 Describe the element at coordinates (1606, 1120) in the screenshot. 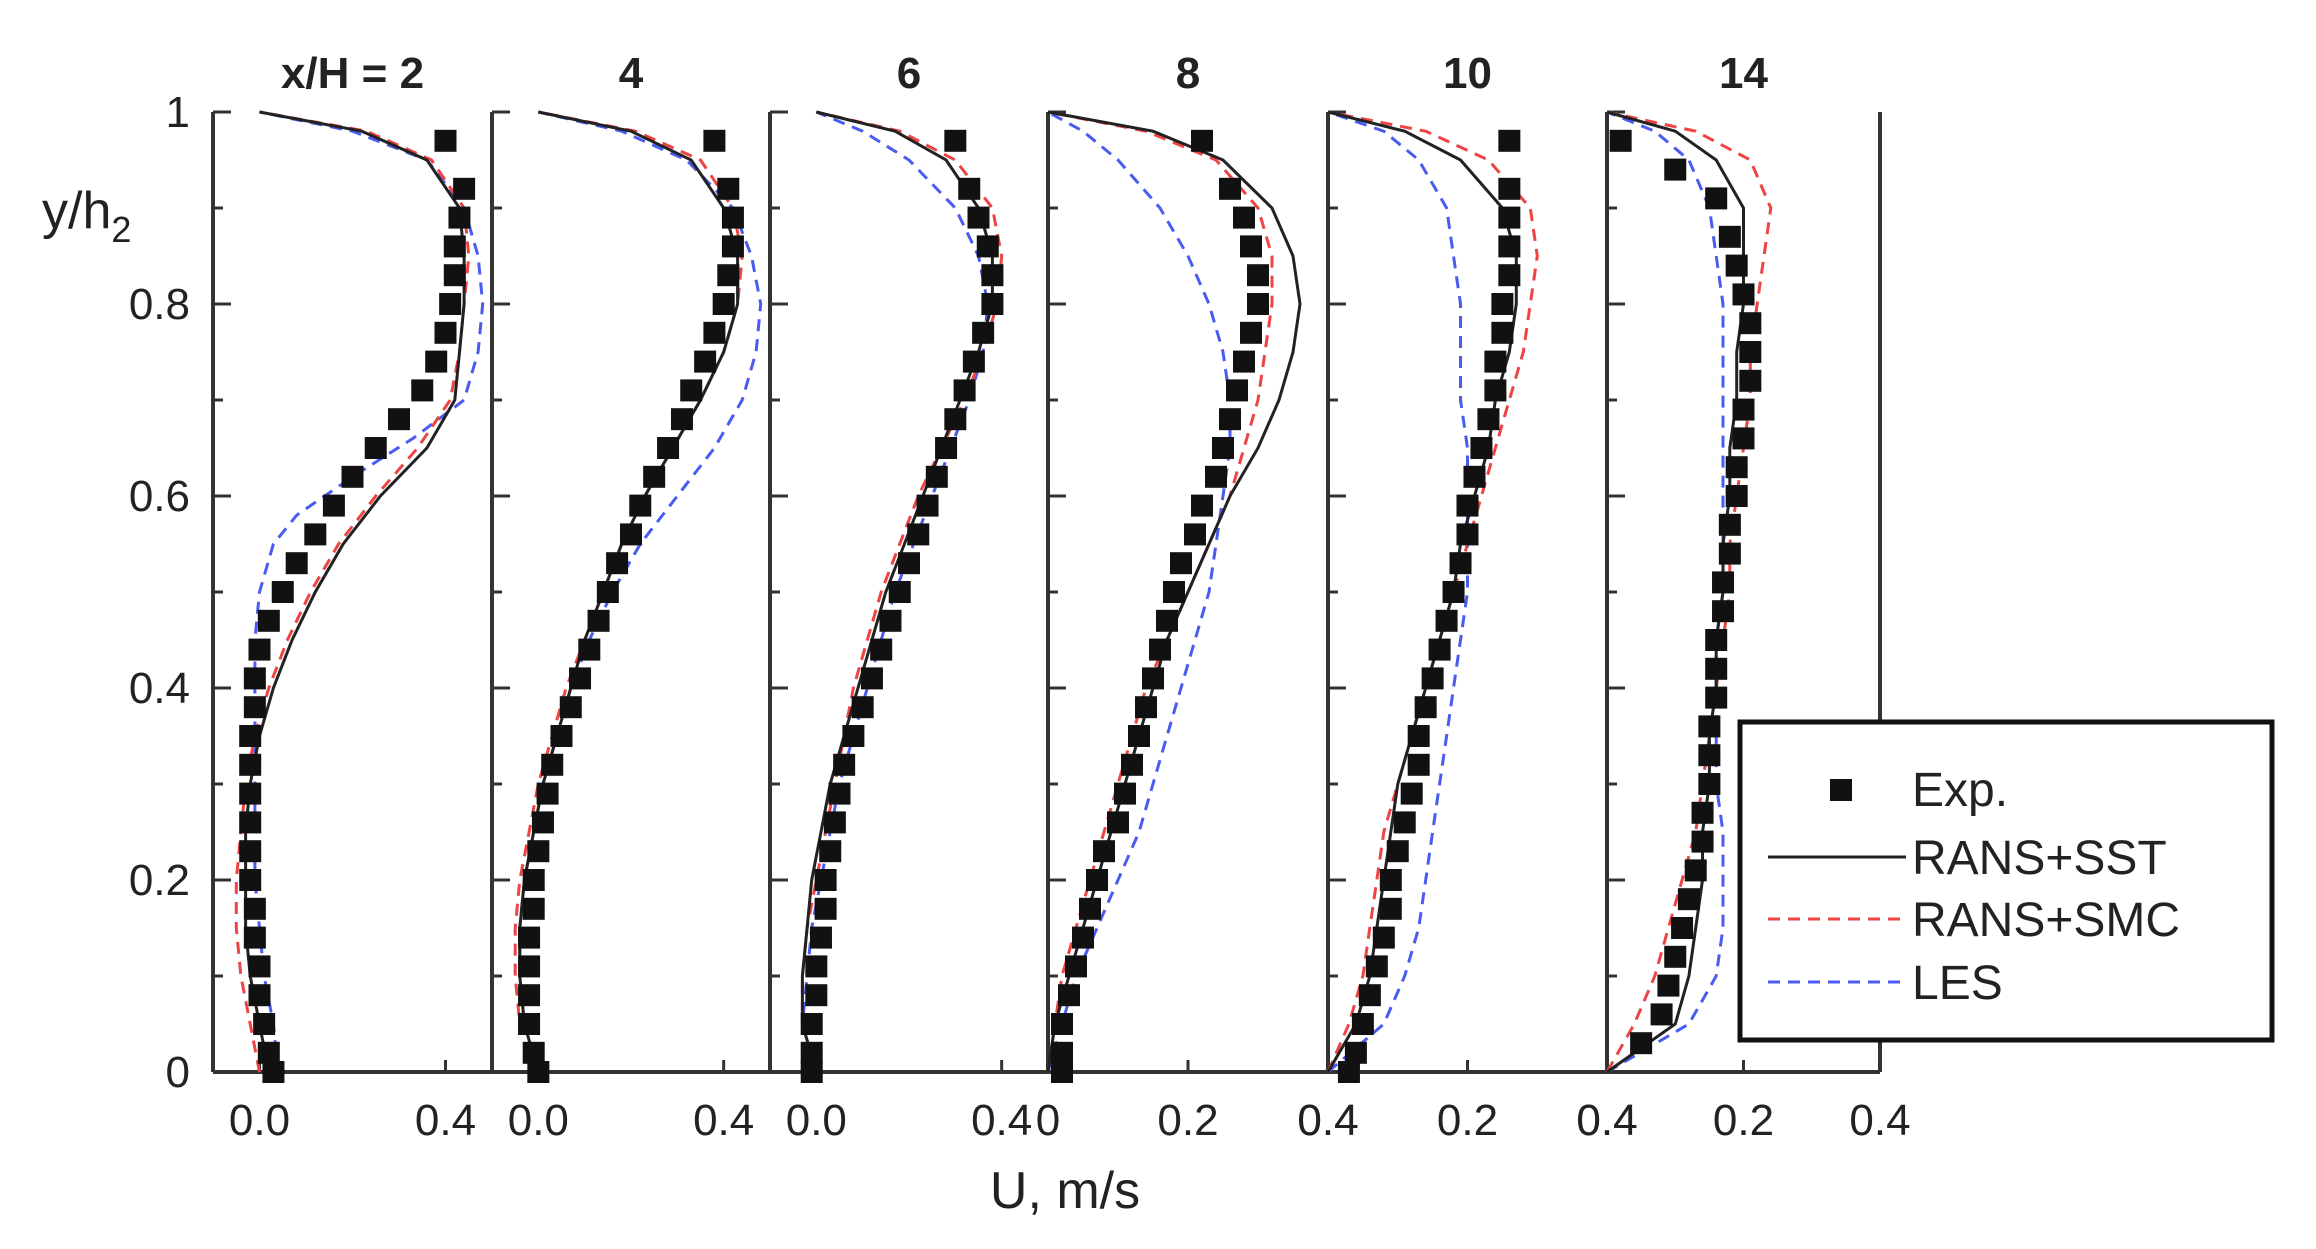

I see `x-tick-label: 0.4` at that location.